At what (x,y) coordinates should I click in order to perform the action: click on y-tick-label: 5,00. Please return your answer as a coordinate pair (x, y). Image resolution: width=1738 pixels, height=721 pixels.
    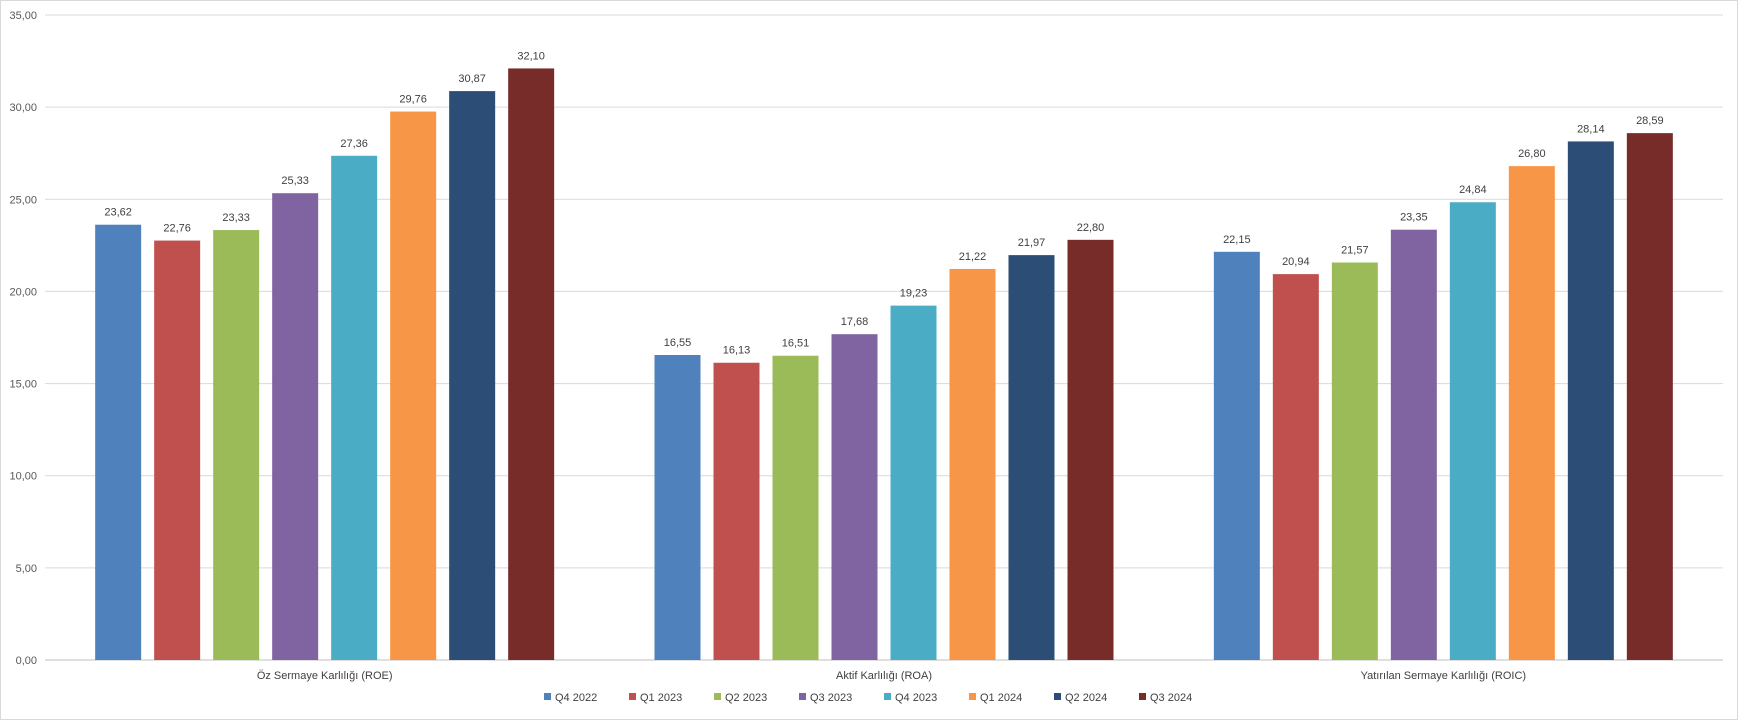
    Looking at the image, I should click on (26, 569).